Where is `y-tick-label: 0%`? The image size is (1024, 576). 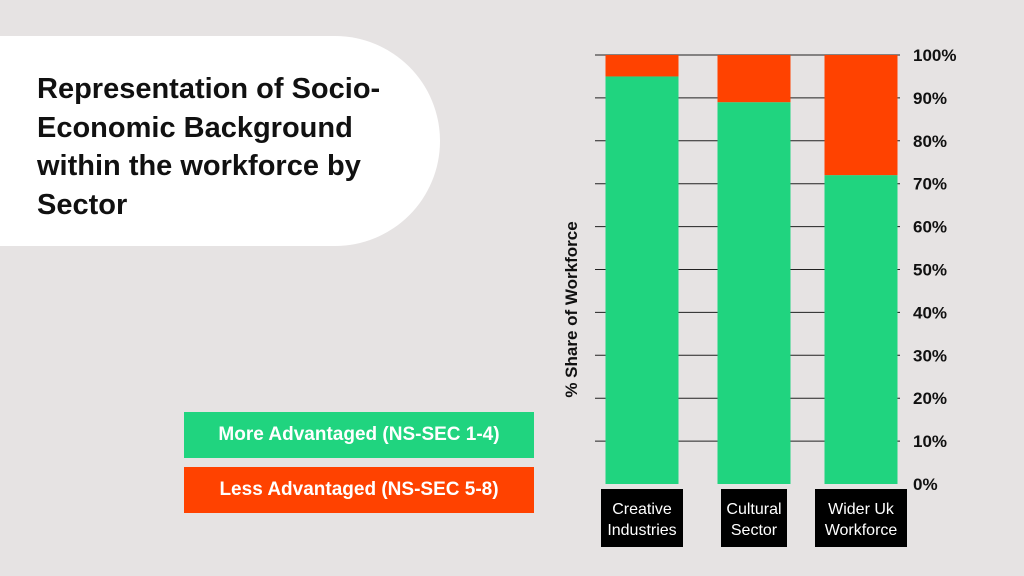
y-tick-label: 0% is located at coordinates (925, 484).